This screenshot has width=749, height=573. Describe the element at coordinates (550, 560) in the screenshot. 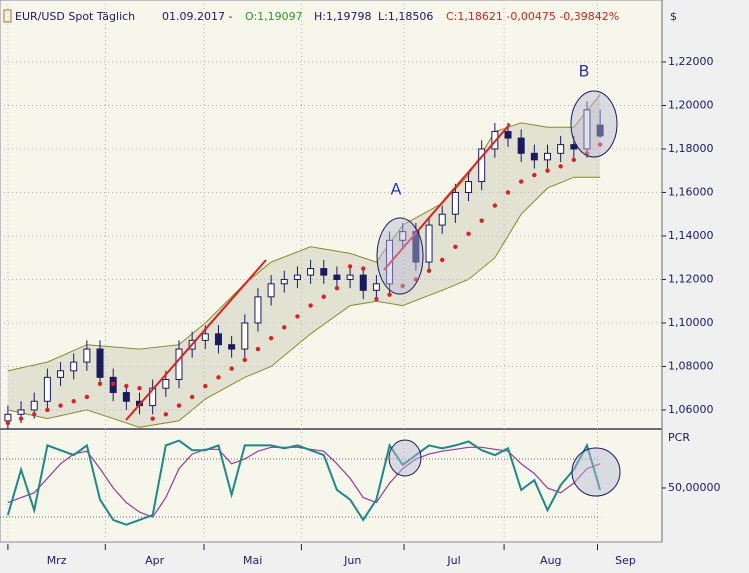

I see `x-tick-label: Aug` at that location.